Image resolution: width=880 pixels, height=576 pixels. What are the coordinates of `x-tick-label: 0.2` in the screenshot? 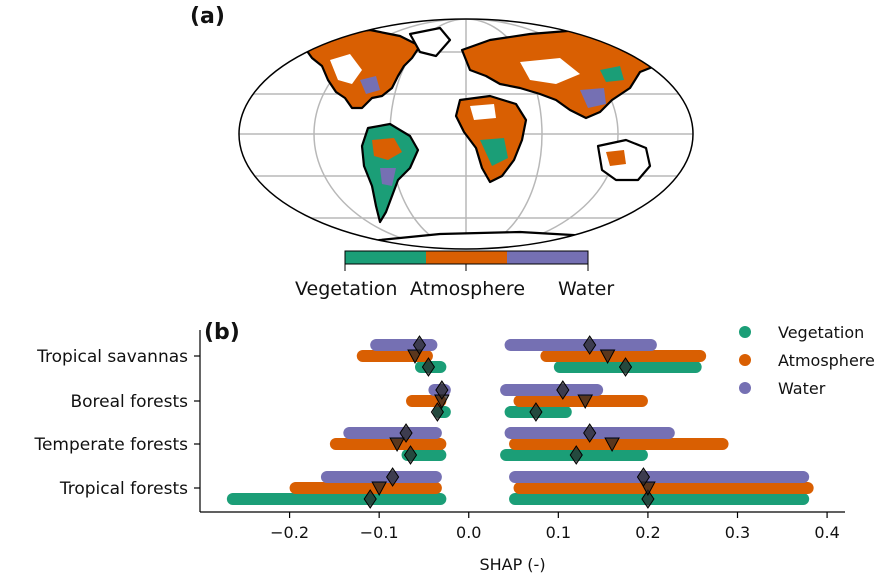 It's located at (647, 532).